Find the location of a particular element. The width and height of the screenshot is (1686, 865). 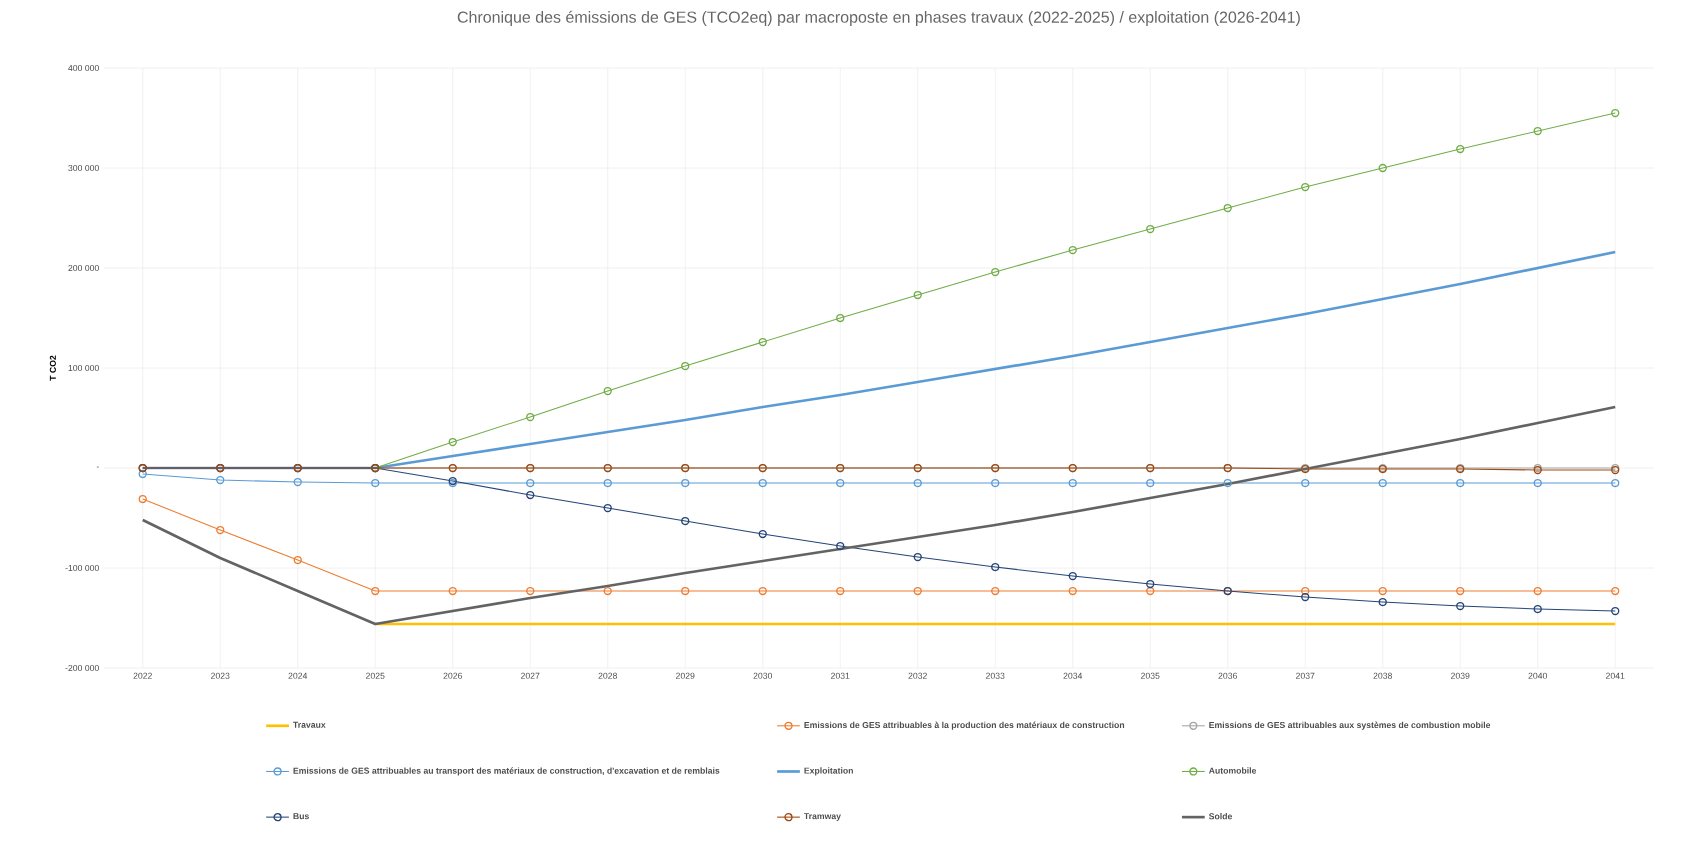

x-tick-label: 2028 is located at coordinates (607, 675).